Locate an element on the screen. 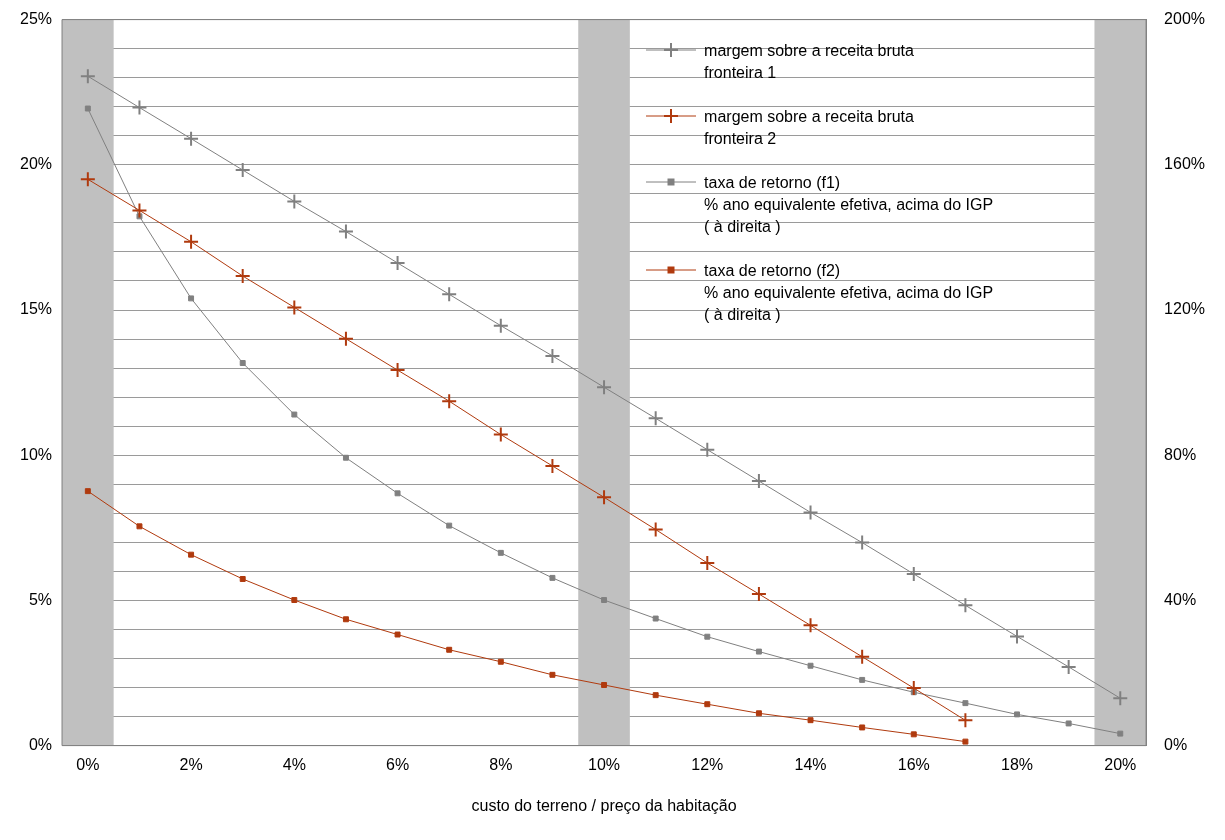 The width and height of the screenshot is (1225, 840). x-tick-label: 16% is located at coordinates (913, 764).